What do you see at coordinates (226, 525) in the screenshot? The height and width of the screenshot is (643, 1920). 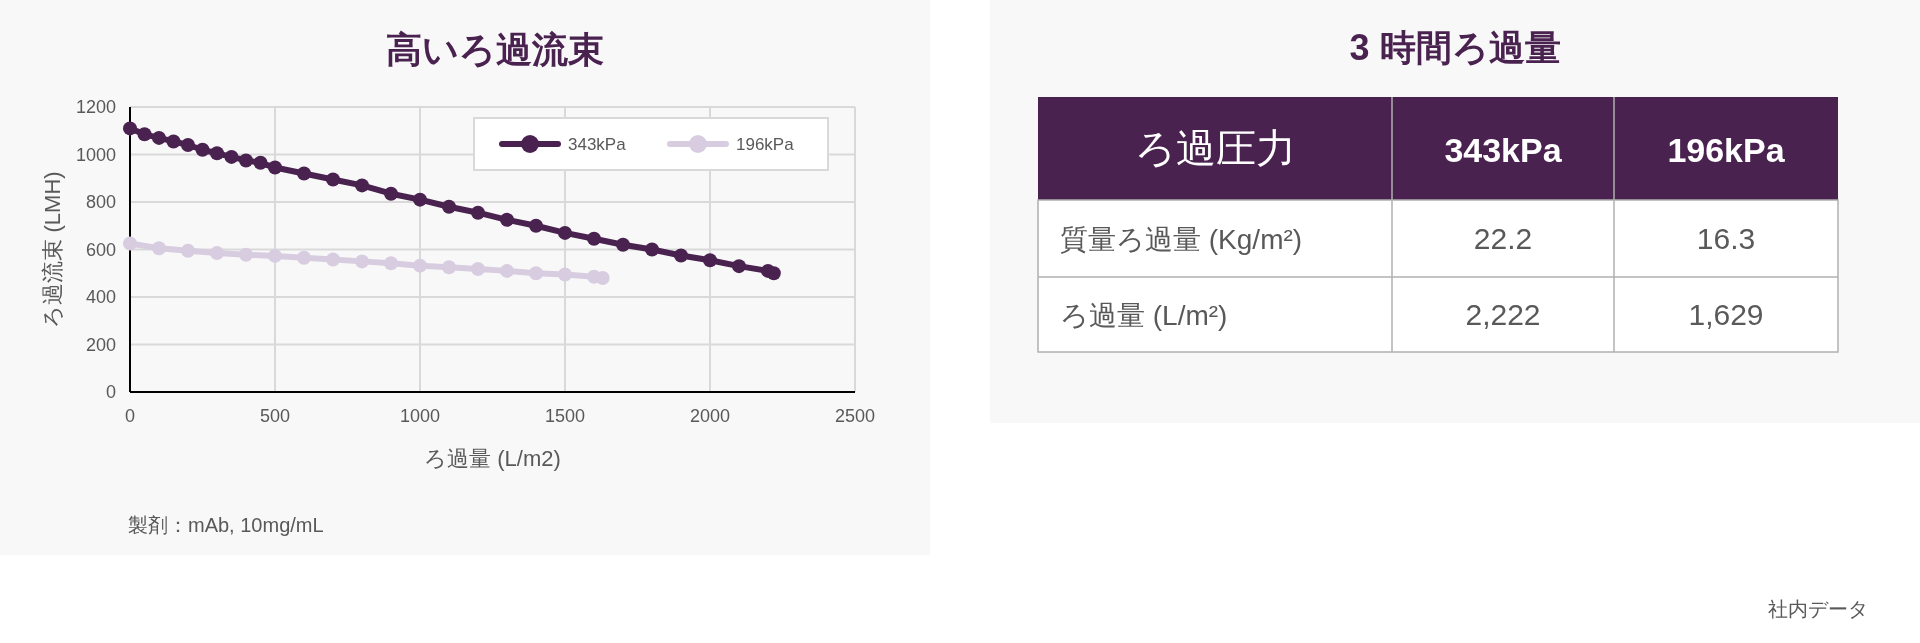 I see `text: 製剤：mAb, 10mg/mL` at bounding box center [226, 525].